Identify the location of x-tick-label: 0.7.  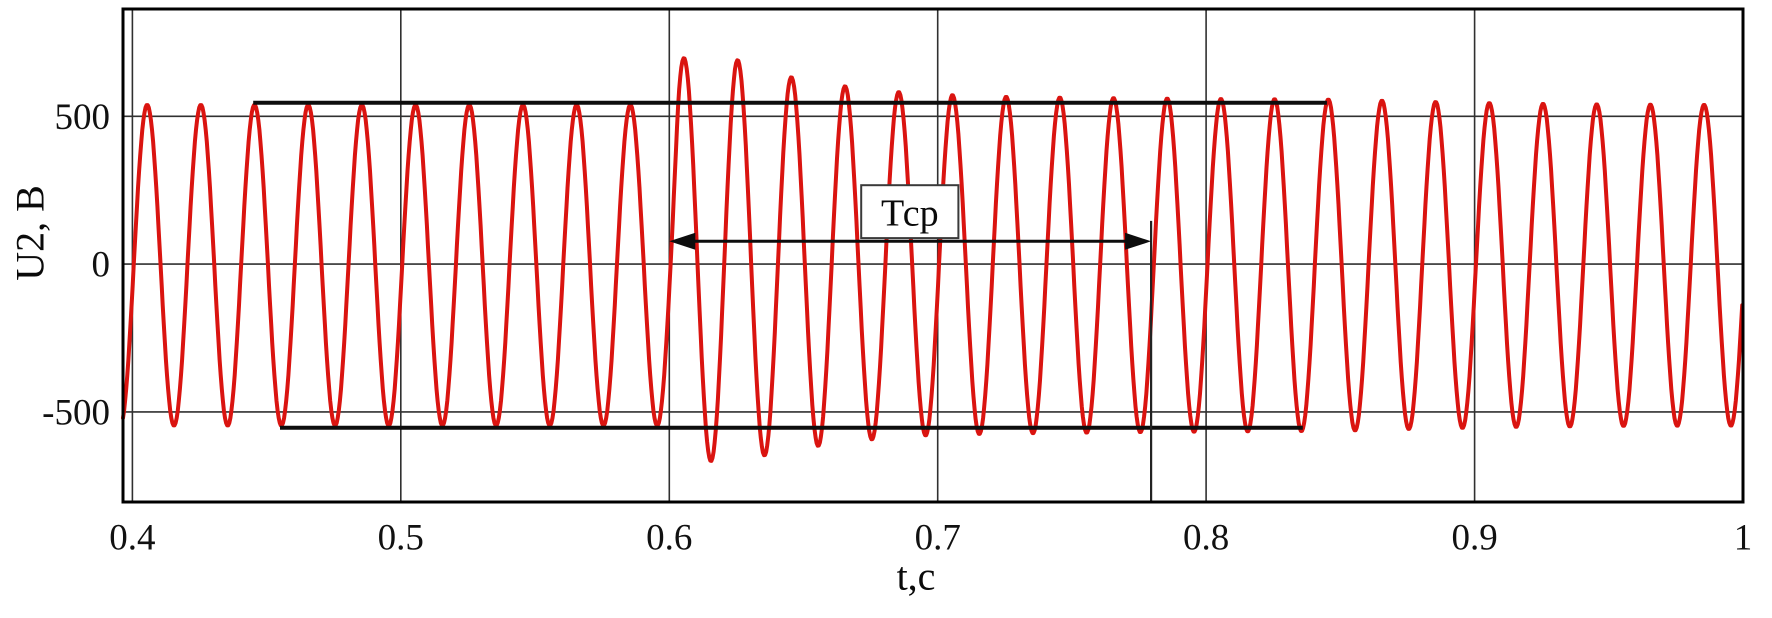
(938, 538).